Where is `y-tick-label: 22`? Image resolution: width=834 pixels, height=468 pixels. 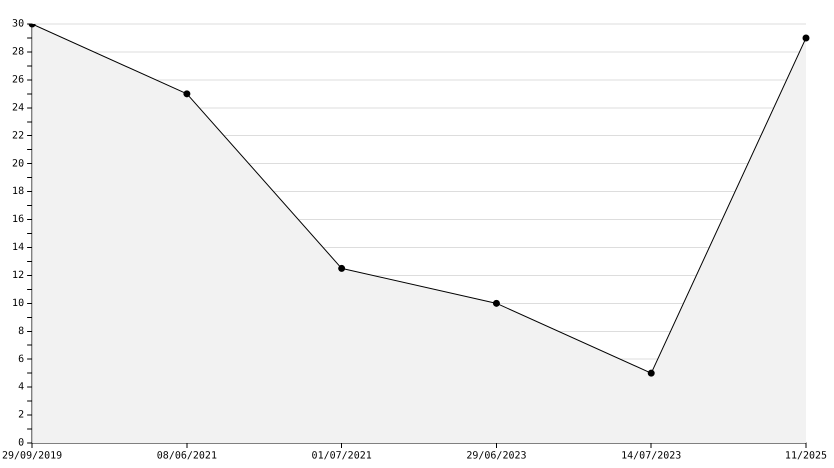 y-tick-label: 22 is located at coordinates (18, 136).